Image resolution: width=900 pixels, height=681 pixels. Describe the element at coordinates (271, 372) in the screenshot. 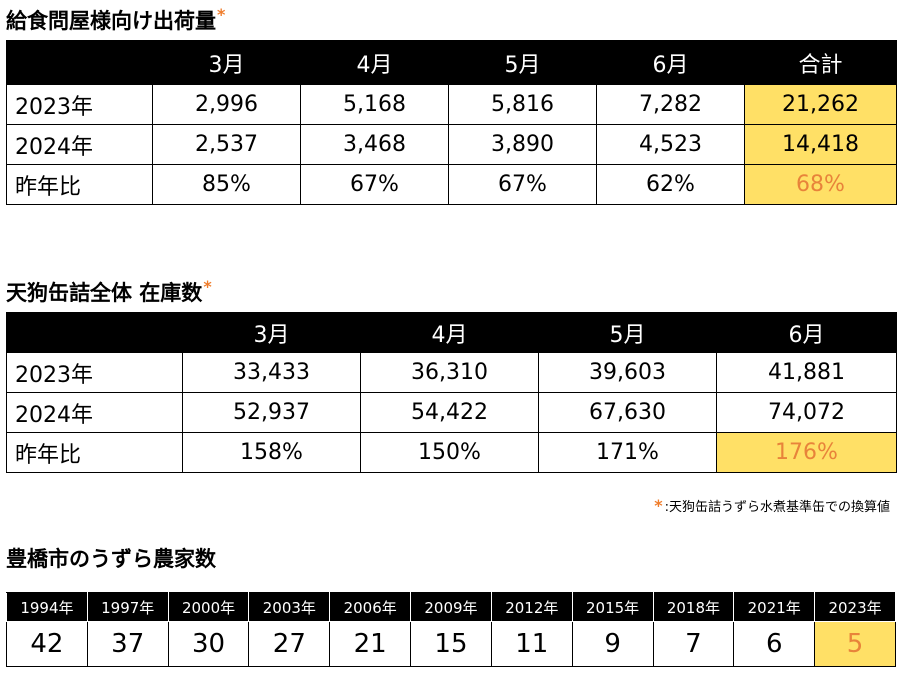

I see `table-cell: 33,433` at that location.